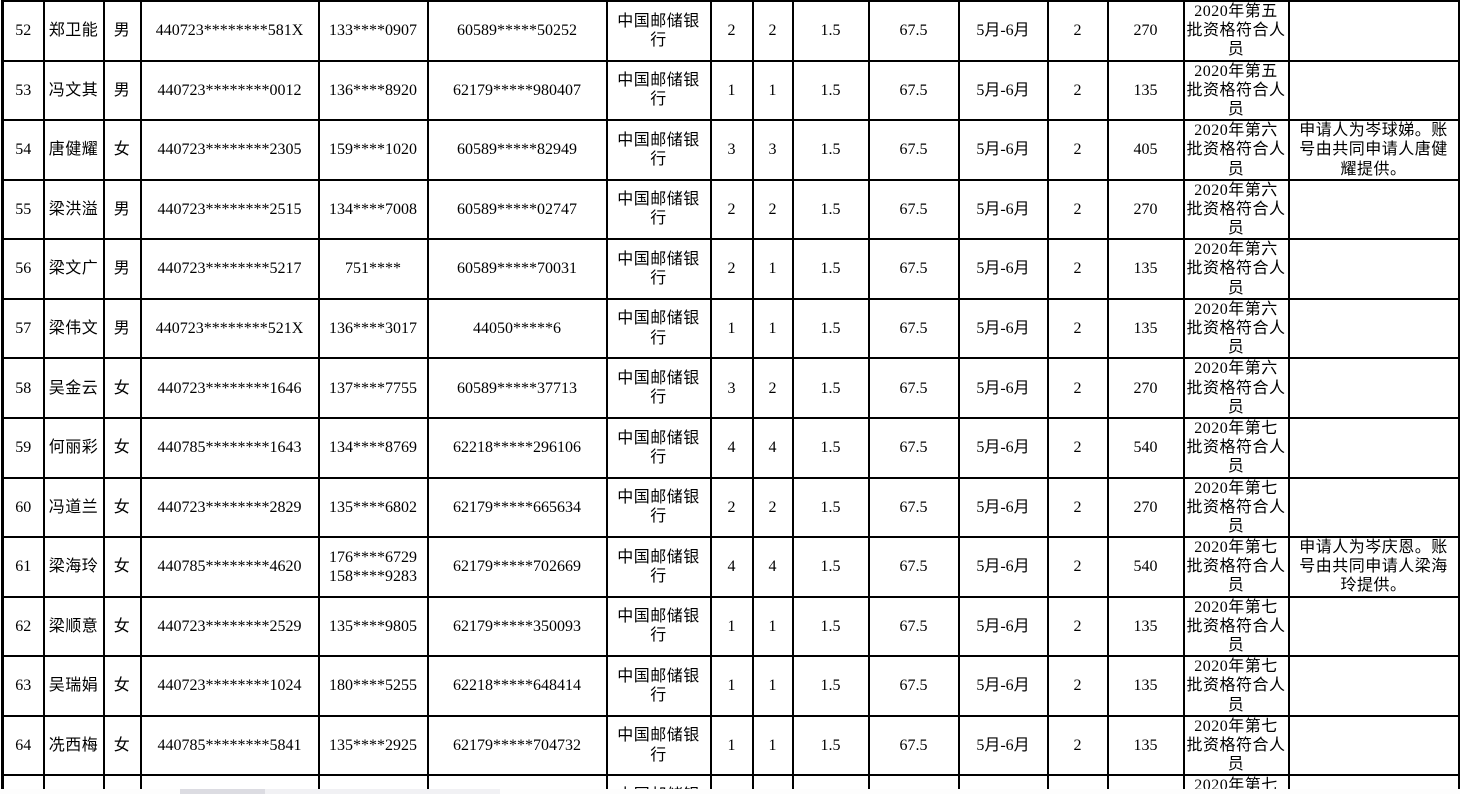  Describe the element at coordinates (229, 150) in the screenshot. I see `id-number-cell: 440723********2305` at that location.